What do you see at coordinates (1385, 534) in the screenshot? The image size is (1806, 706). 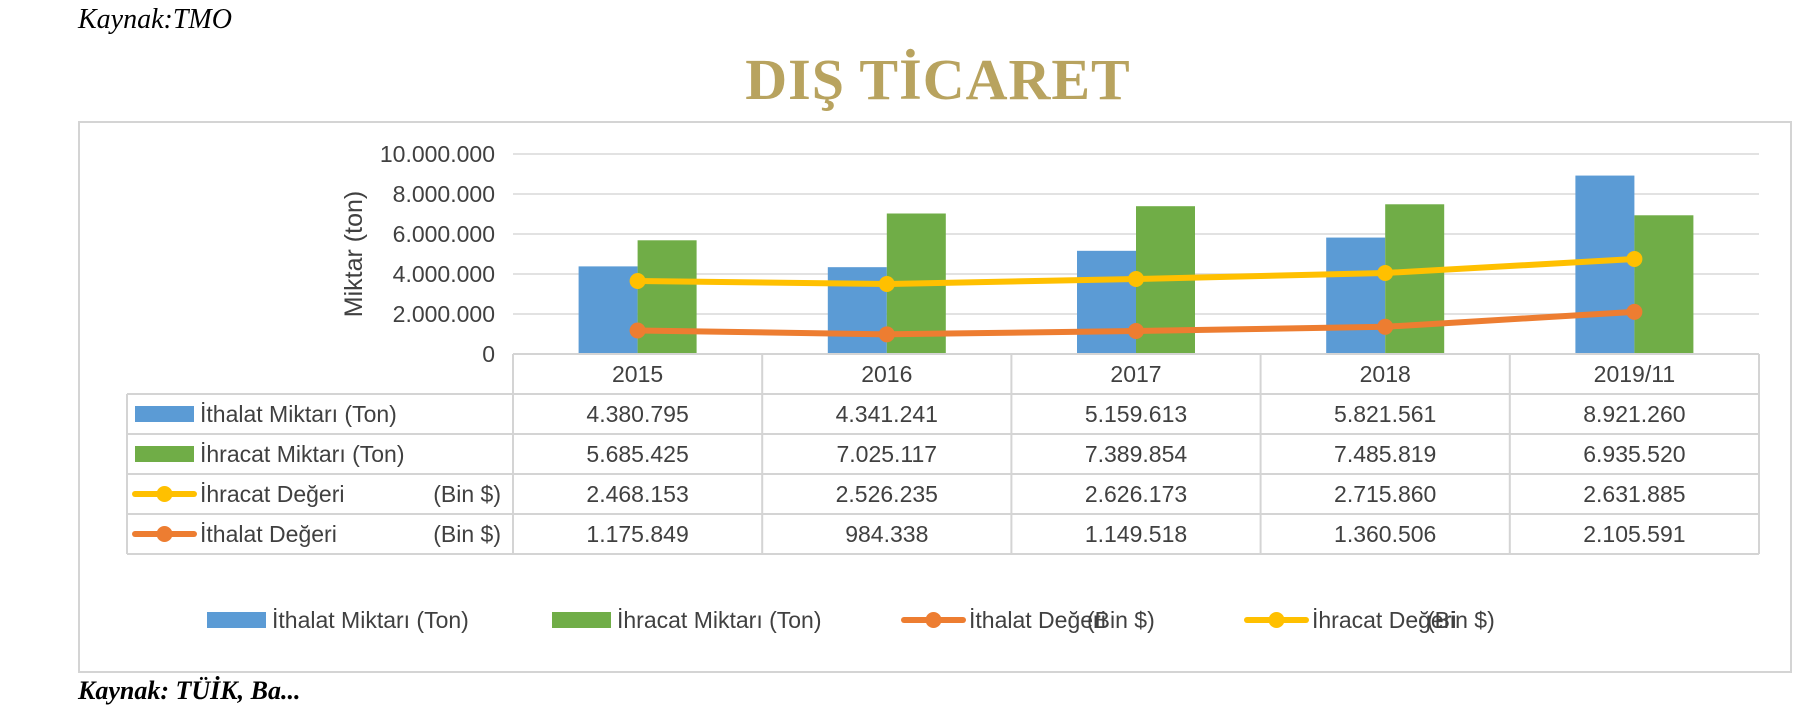 I see `table-cell: 1.360.506` at bounding box center [1385, 534].